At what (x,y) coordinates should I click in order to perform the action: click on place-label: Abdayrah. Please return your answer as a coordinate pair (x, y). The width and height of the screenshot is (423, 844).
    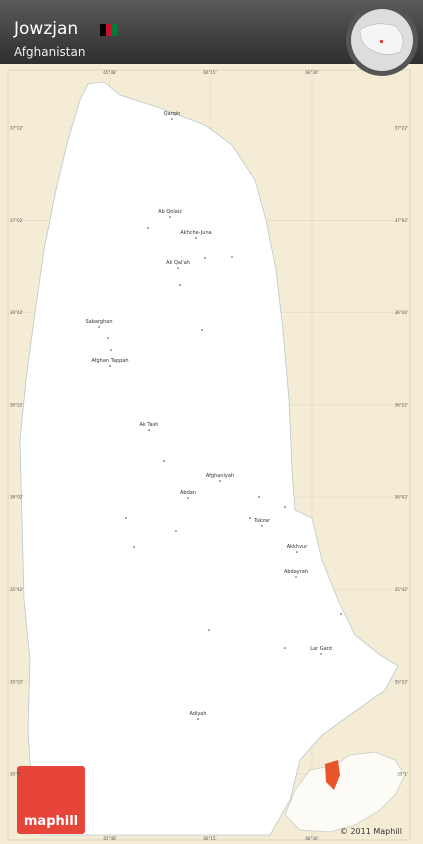
    Looking at the image, I should click on (296, 572).